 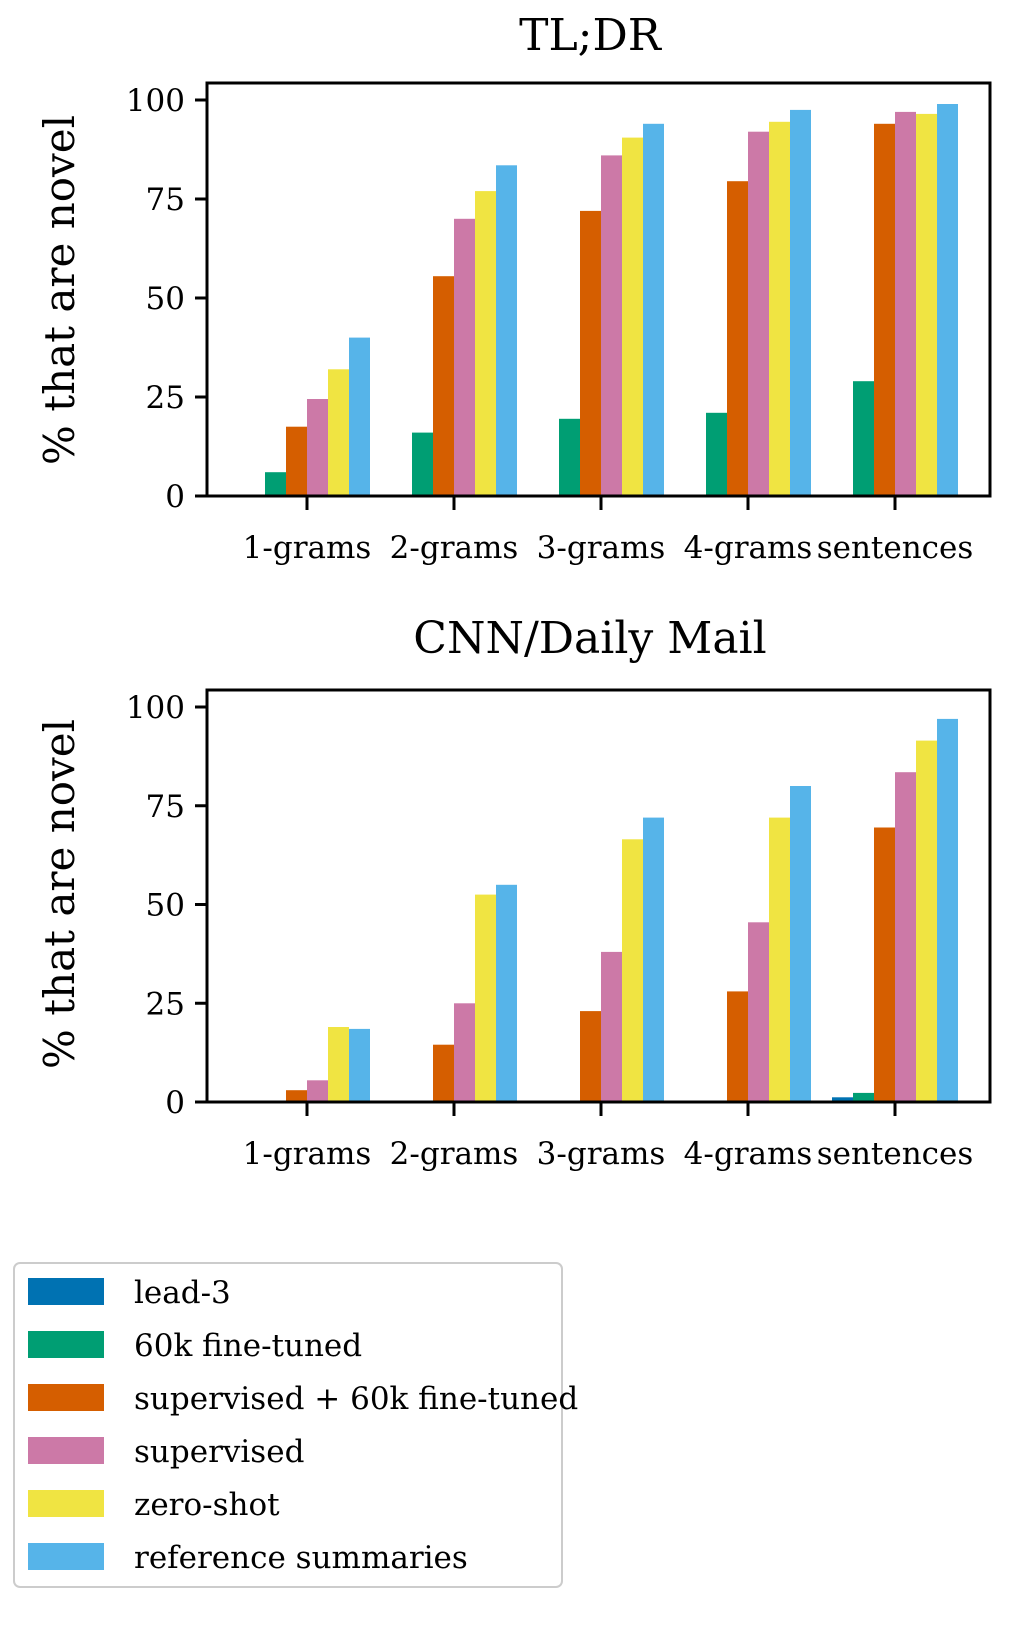 What do you see at coordinates (716, 454) in the screenshot?
I see `bar-60k-fine-tuned-4-grams` at bounding box center [716, 454].